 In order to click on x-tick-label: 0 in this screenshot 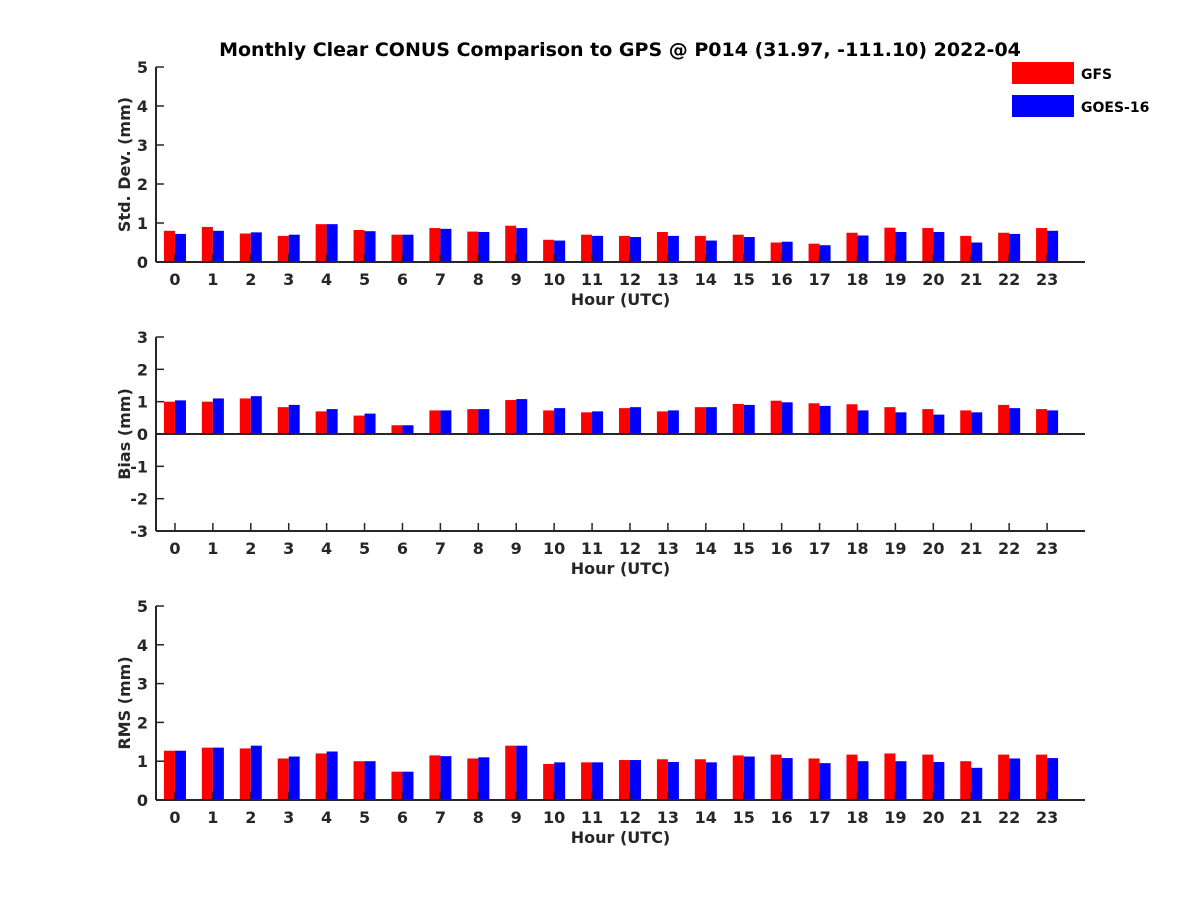, I will do `click(174, 548)`.